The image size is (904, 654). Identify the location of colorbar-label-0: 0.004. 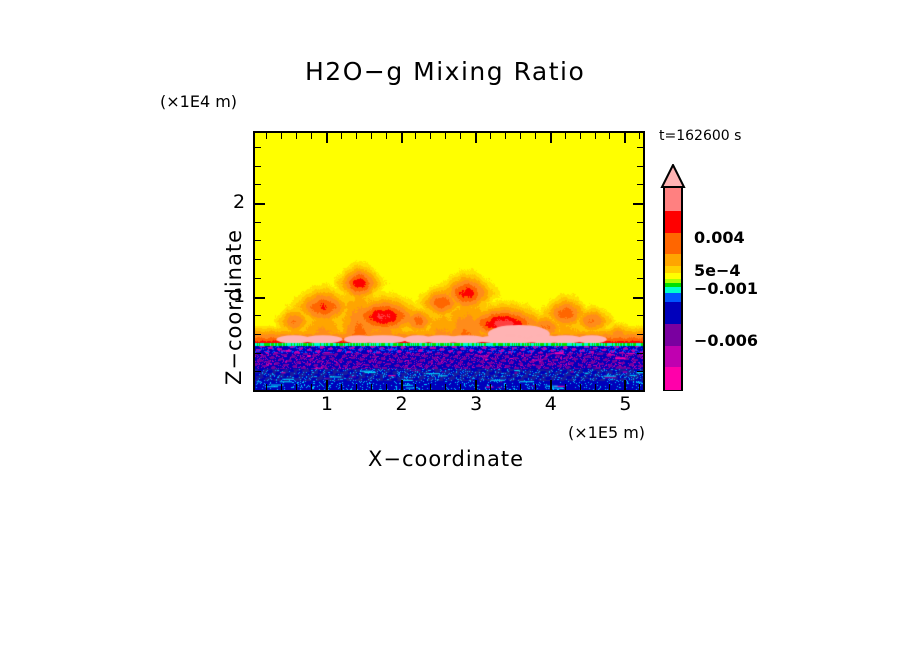
(719, 237).